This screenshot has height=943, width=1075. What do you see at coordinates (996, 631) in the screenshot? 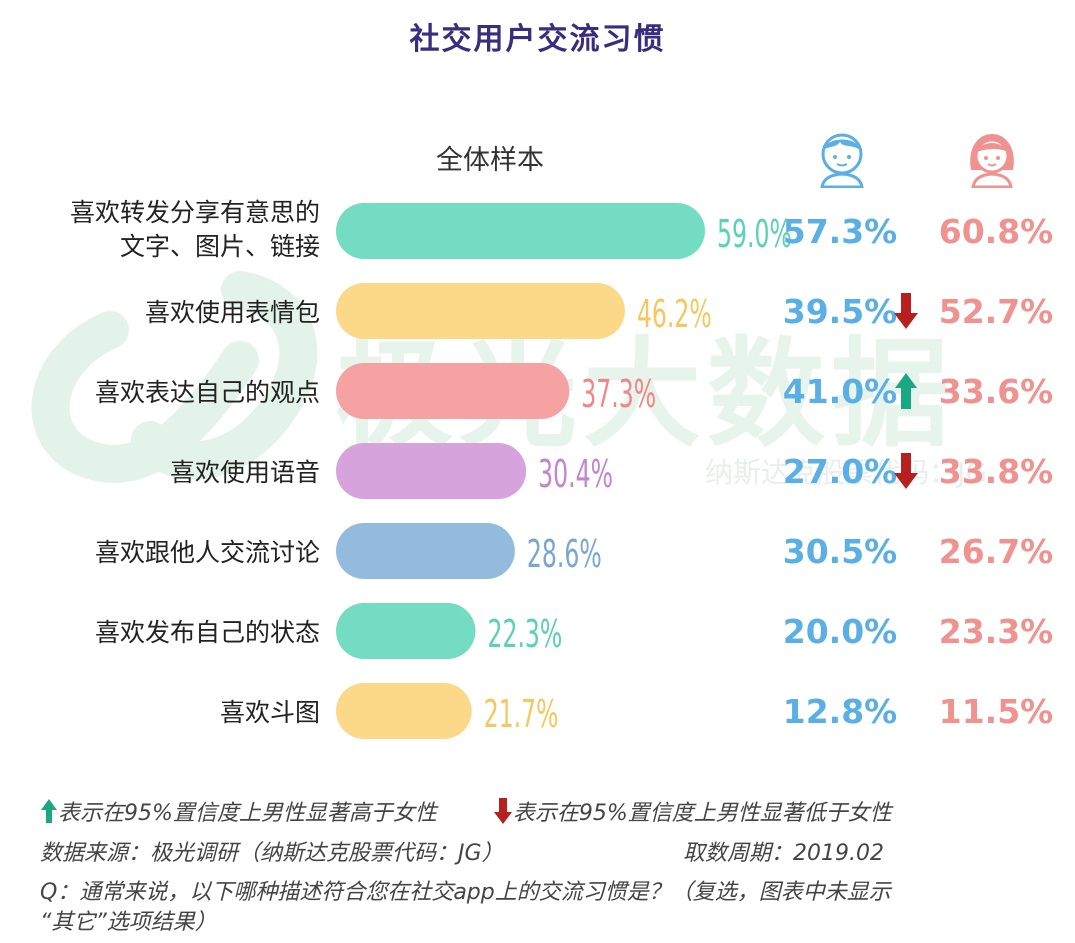
I see `female-value: 23.3%` at bounding box center [996, 631].